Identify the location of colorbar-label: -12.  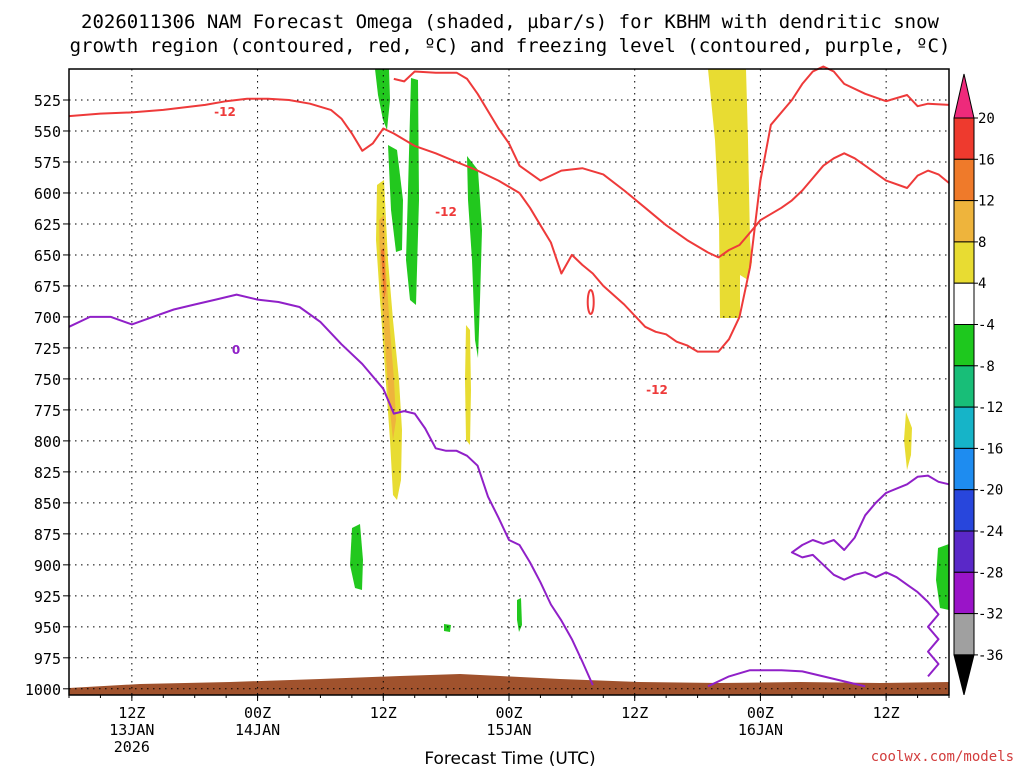
(990, 408).